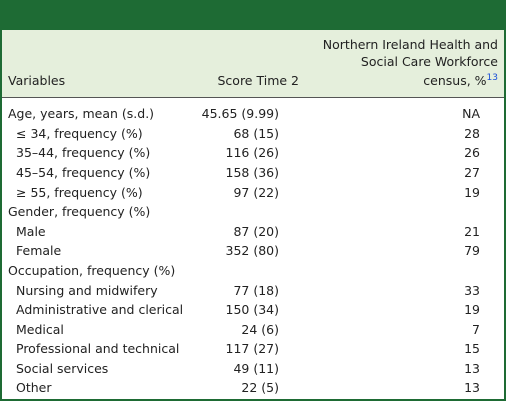  What do you see at coordinates (253, 15) in the screenshot?
I see `title-bar` at bounding box center [253, 15].